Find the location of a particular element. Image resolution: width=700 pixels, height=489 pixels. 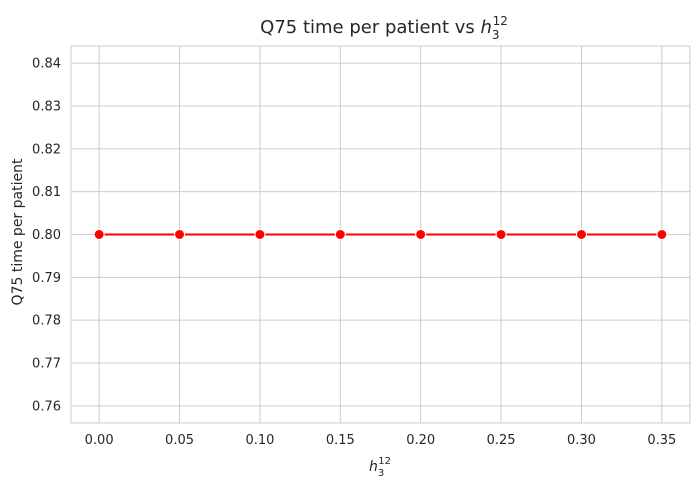

x-tick-label: 0.10 is located at coordinates (259, 440).